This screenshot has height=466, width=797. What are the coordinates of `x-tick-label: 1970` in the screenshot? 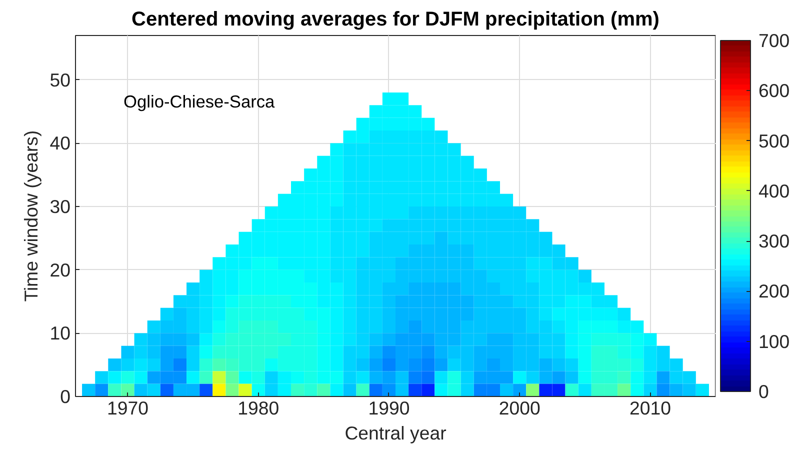 It's located at (127, 408).